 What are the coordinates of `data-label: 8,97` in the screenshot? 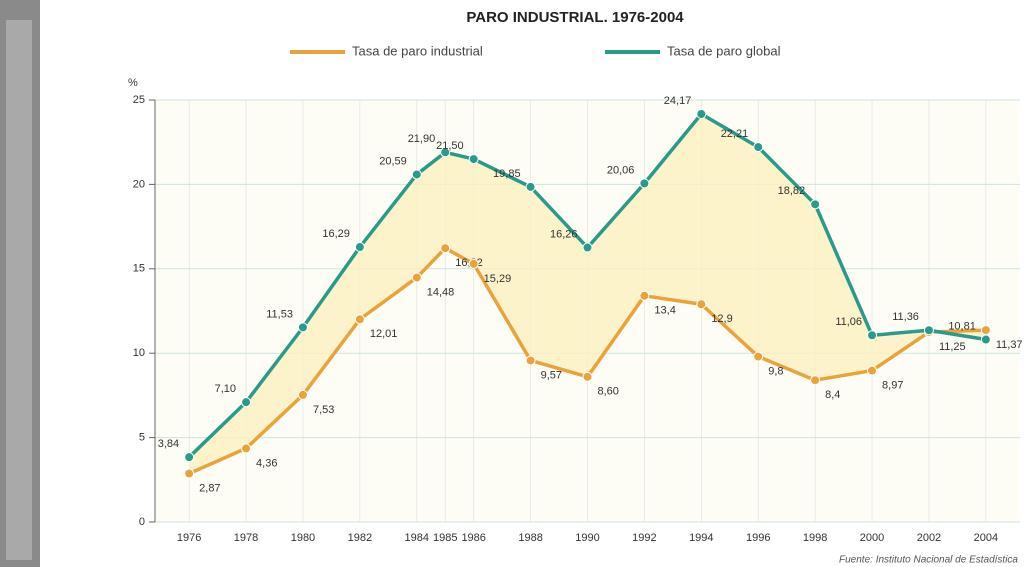 It's located at (892, 385).